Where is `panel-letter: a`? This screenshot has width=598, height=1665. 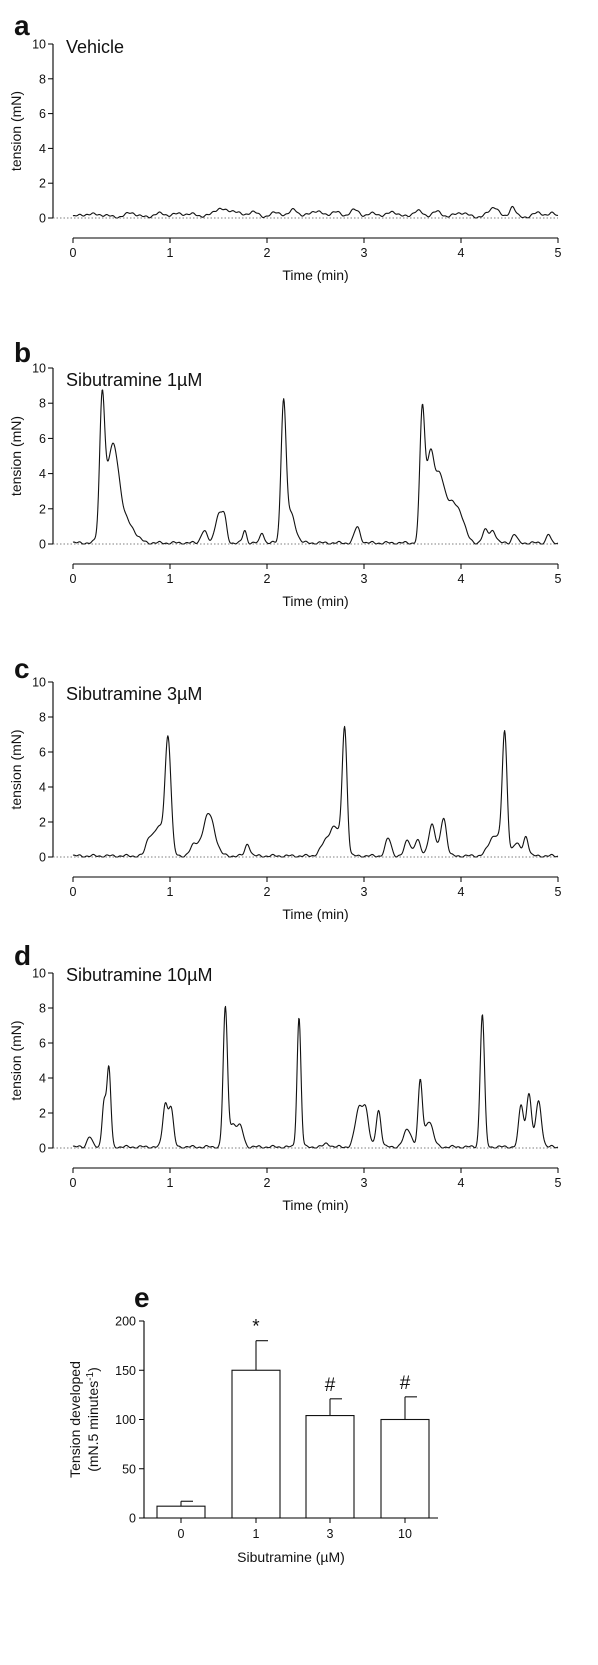 panel-letter: a is located at coordinates (22, 25).